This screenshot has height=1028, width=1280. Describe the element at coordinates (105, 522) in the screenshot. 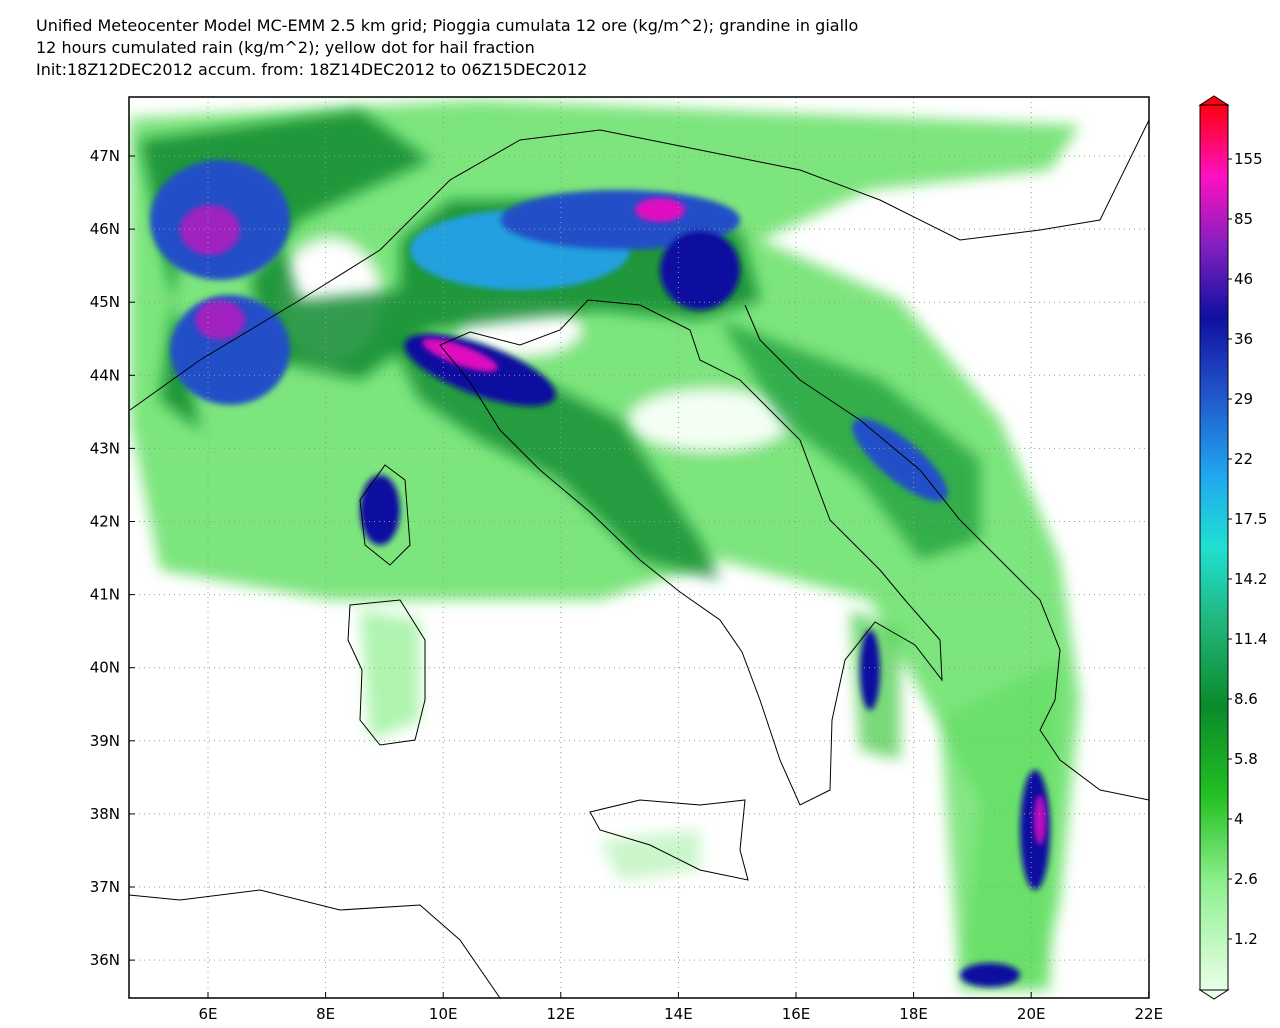

I see `lat-label: 42N` at that location.